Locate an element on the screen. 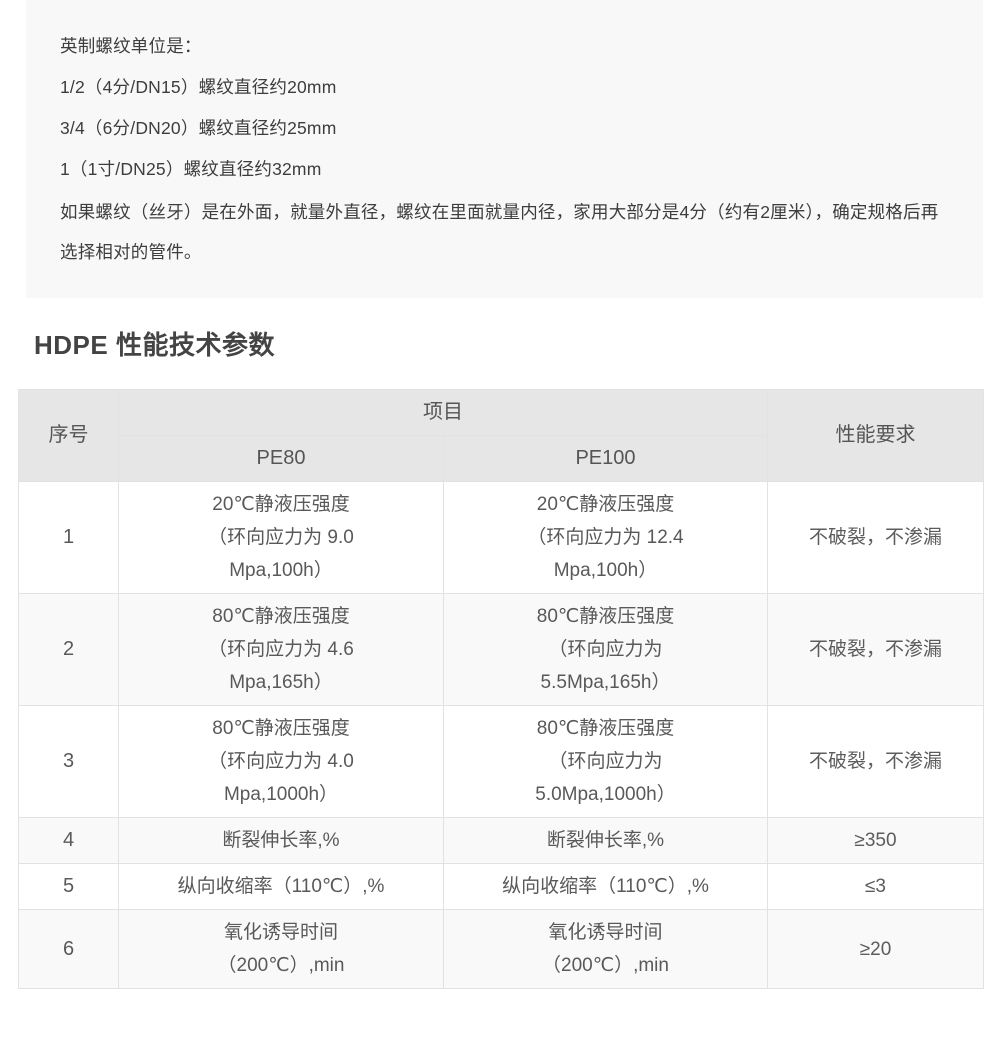  cell-pe100: 氧化诱导时间 （200℃）,min is located at coordinates (605, 949).